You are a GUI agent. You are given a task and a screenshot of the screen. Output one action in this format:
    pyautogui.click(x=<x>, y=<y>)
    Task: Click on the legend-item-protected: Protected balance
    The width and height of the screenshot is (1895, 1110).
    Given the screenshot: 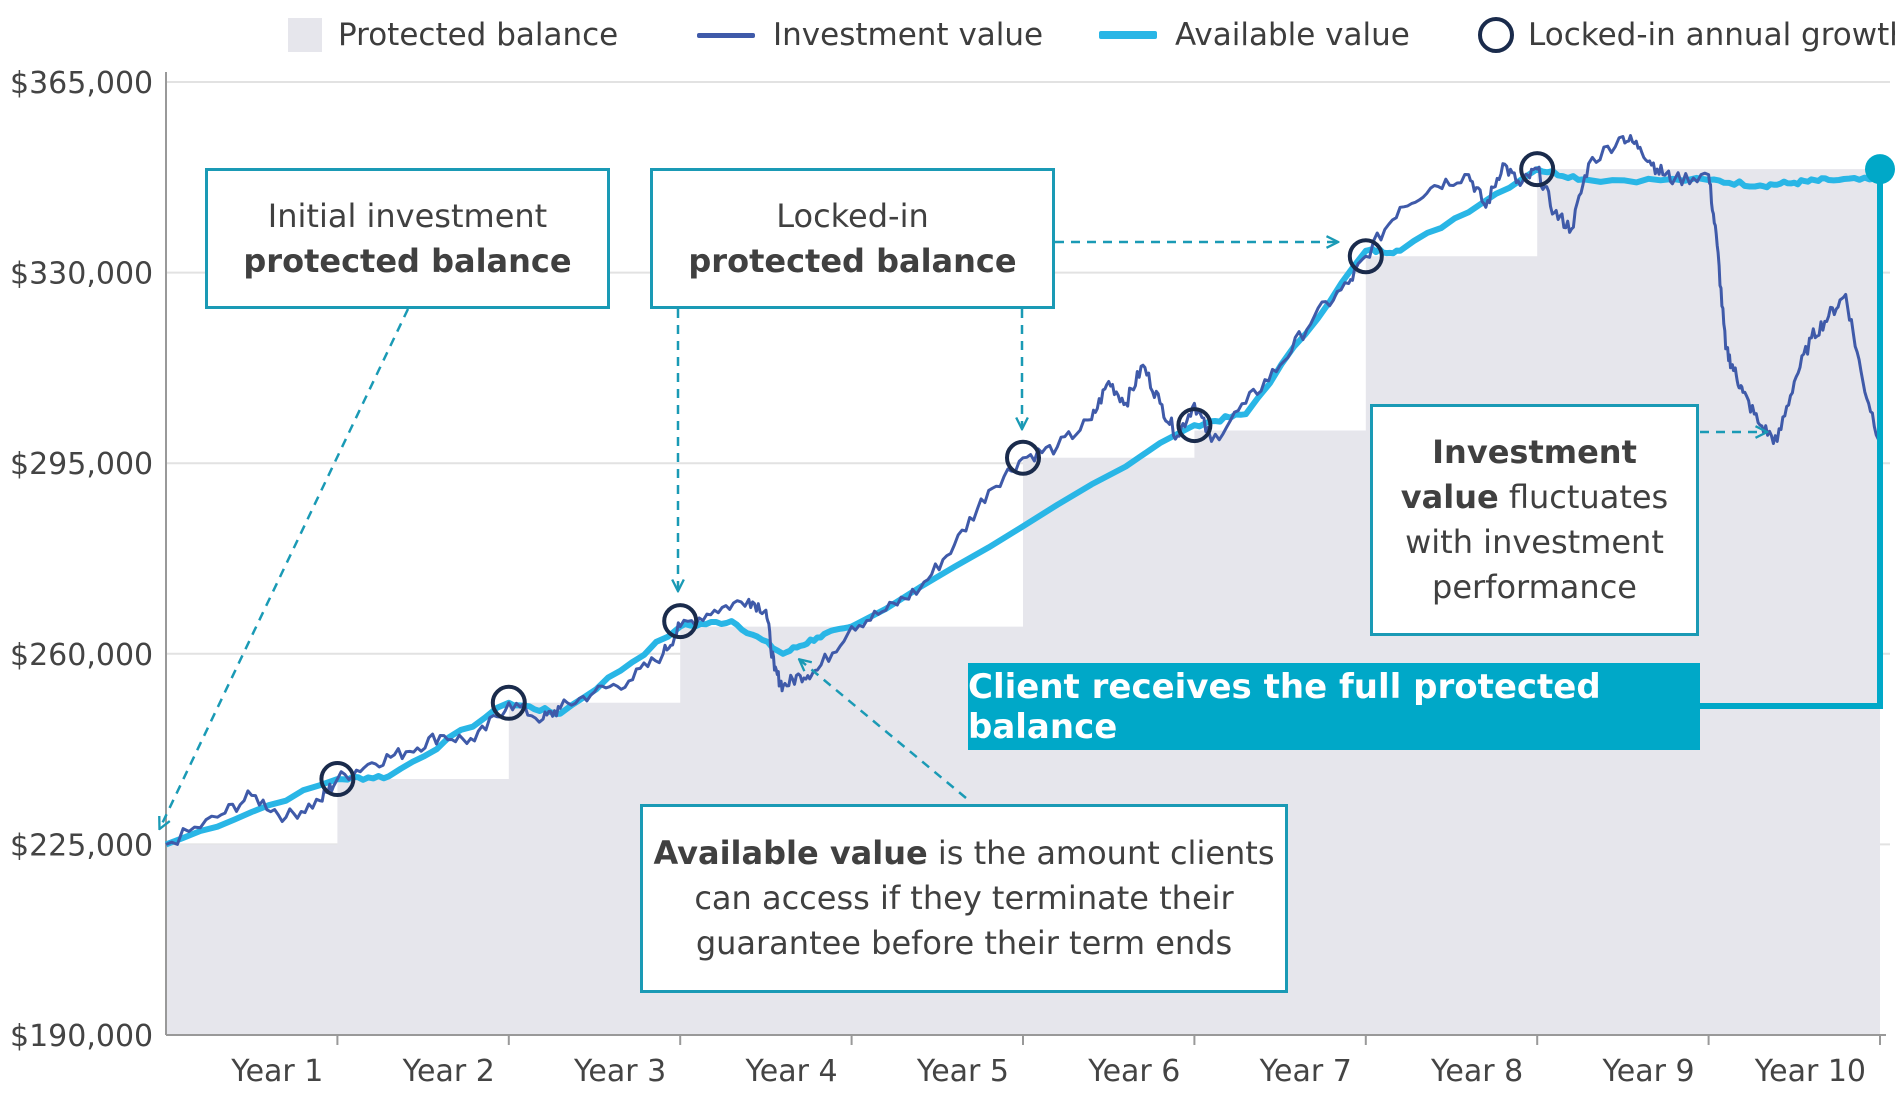 What is the action you would take?
    pyautogui.click(x=453, y=35)
    